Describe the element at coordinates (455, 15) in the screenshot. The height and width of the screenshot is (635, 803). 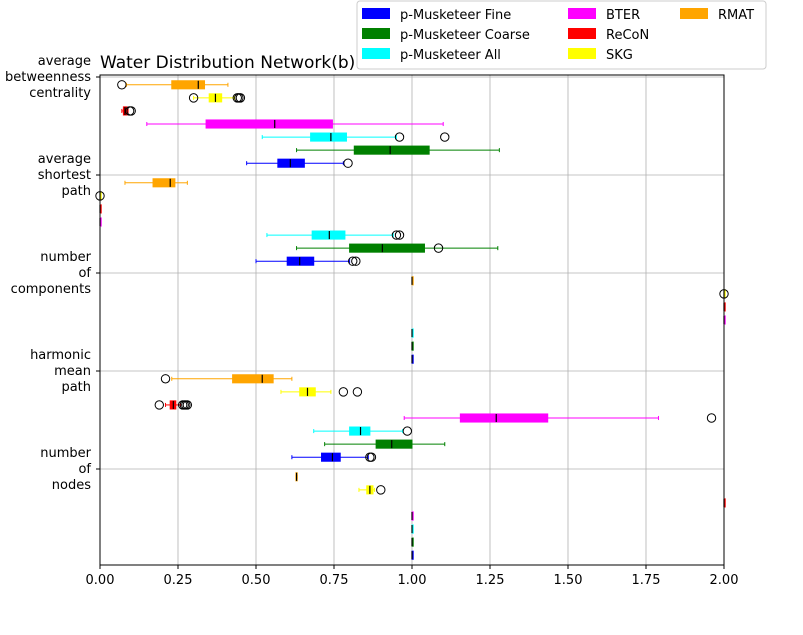
I see `legend-label: p-Musketeer Fine` at that location.